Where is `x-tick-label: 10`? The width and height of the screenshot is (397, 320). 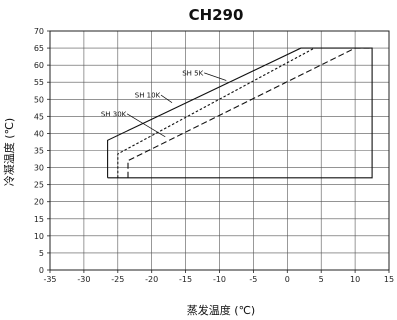
x-tick-label: 10 is located at coordinates (355, 279).